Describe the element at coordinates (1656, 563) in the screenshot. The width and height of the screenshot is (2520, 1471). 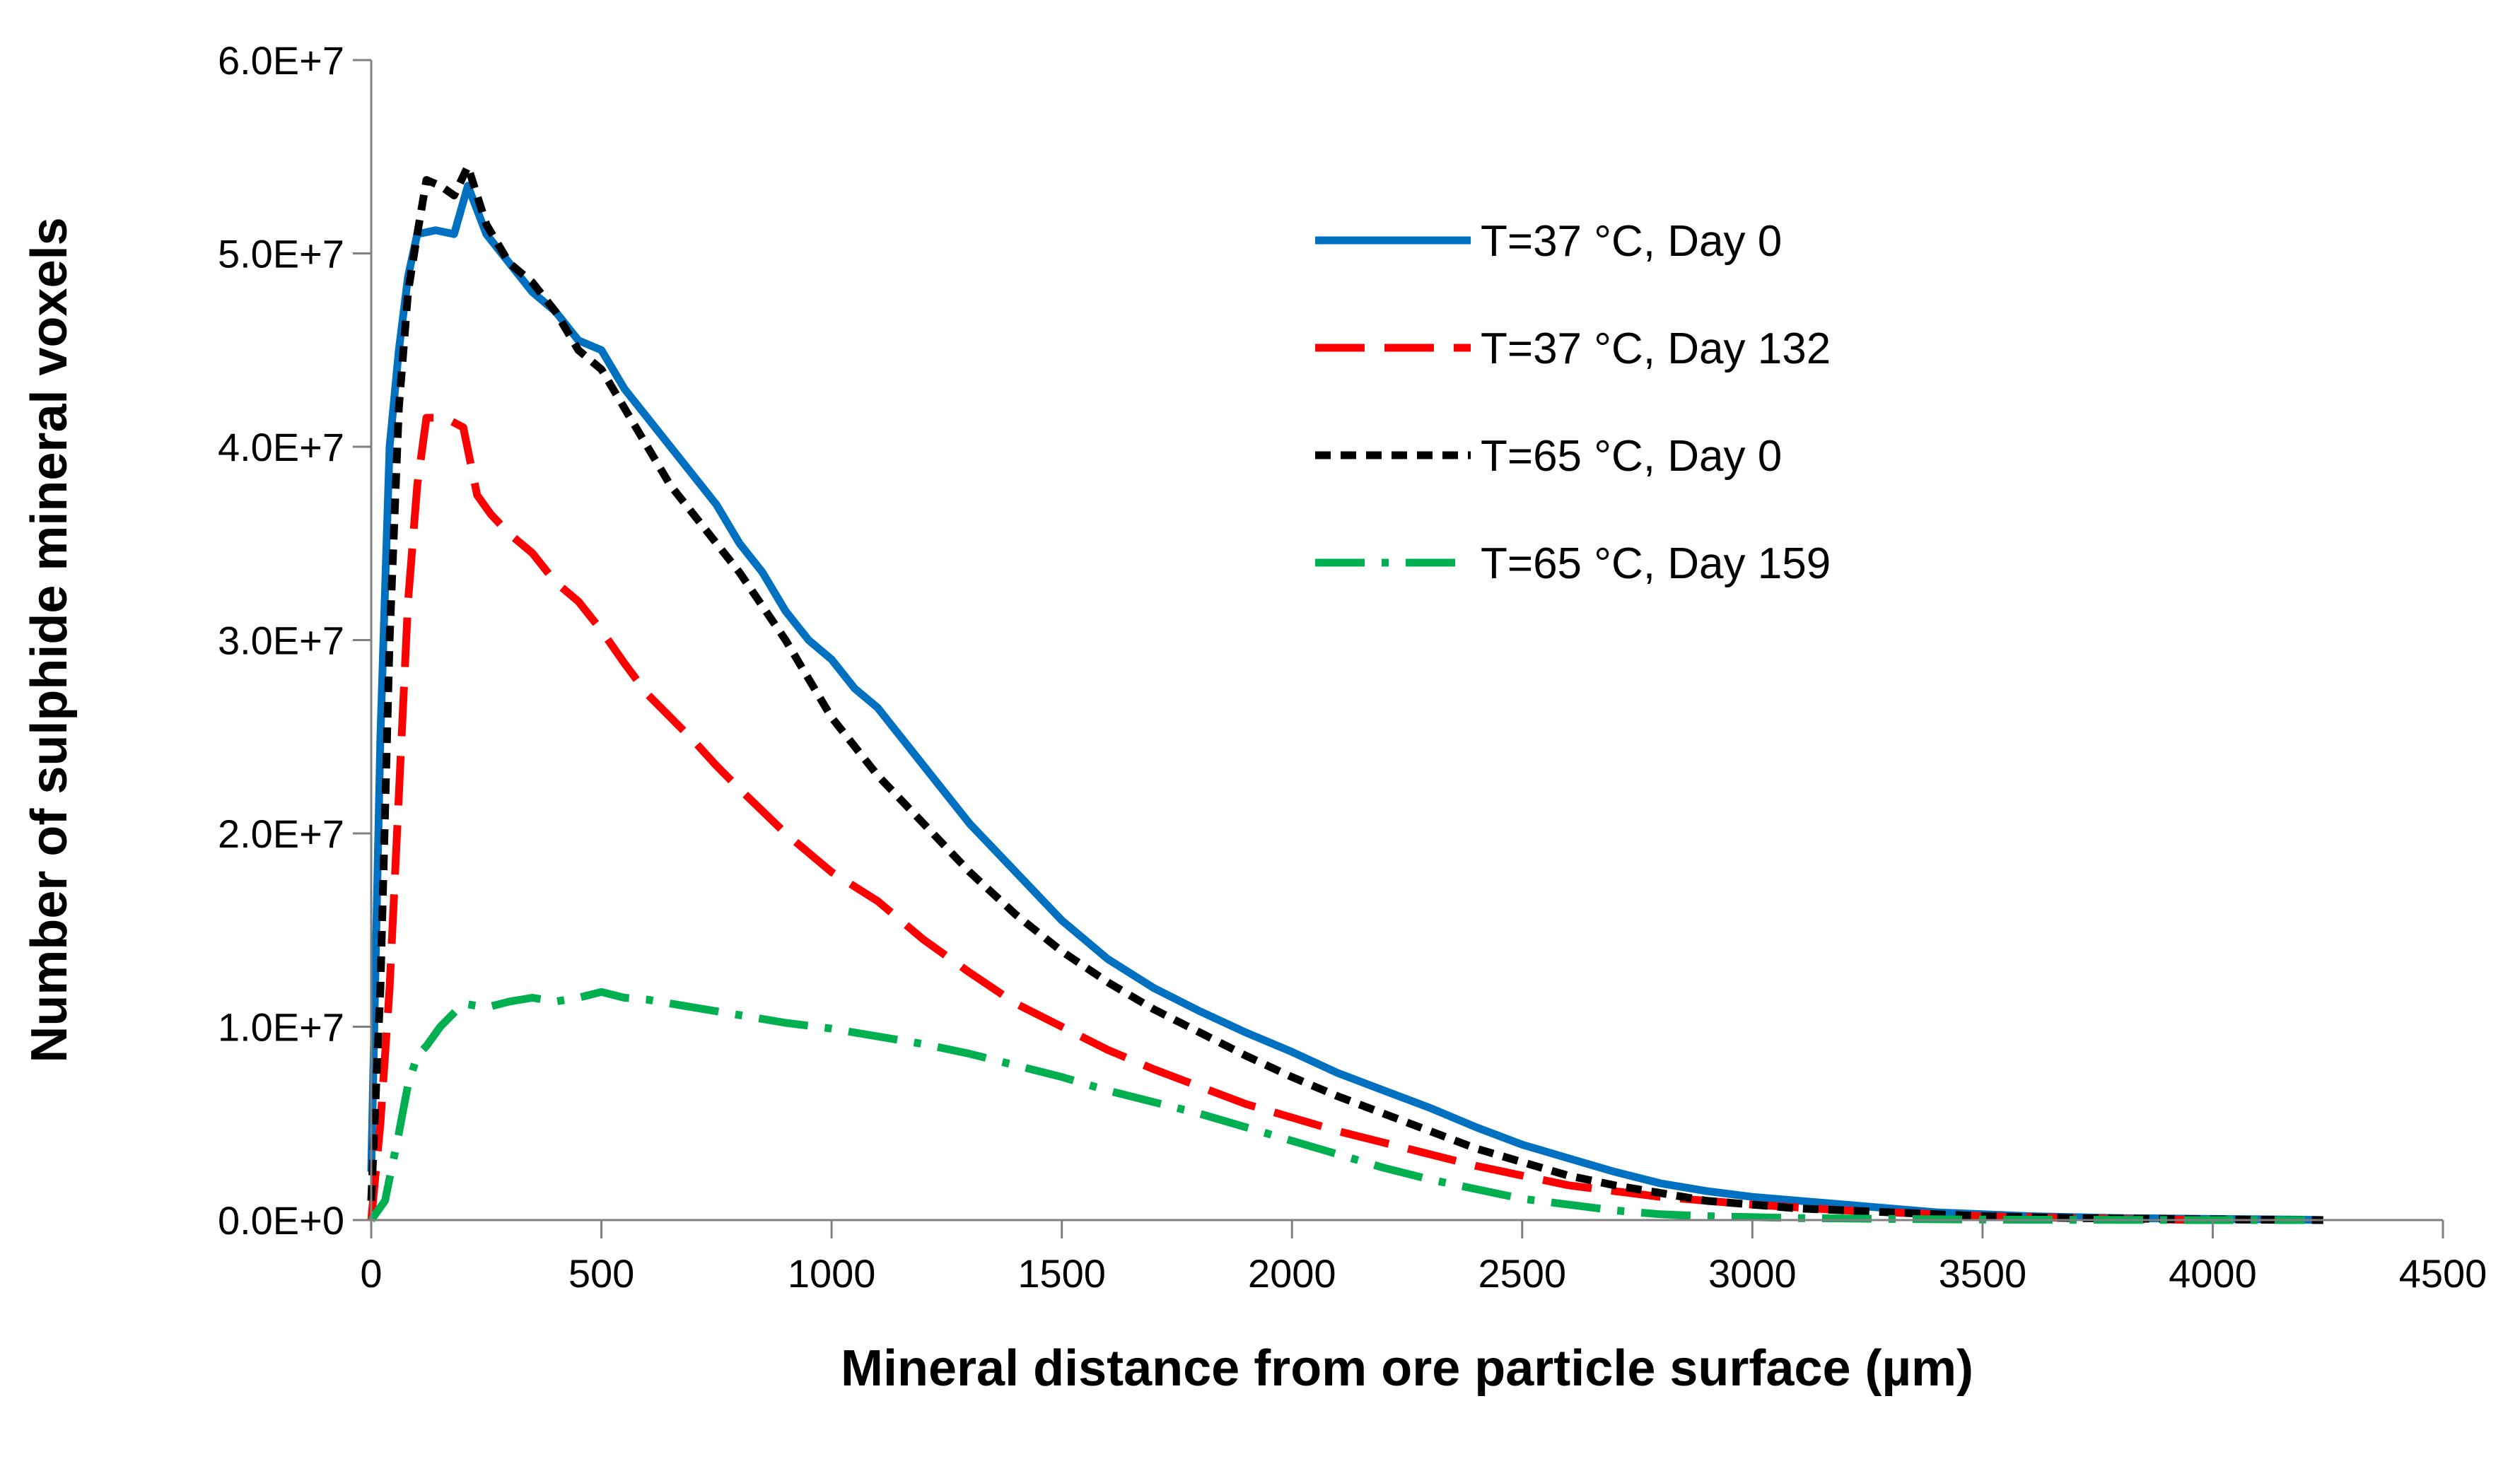
I see `legend-label-4: T=65 °C, Day 159` at that location.